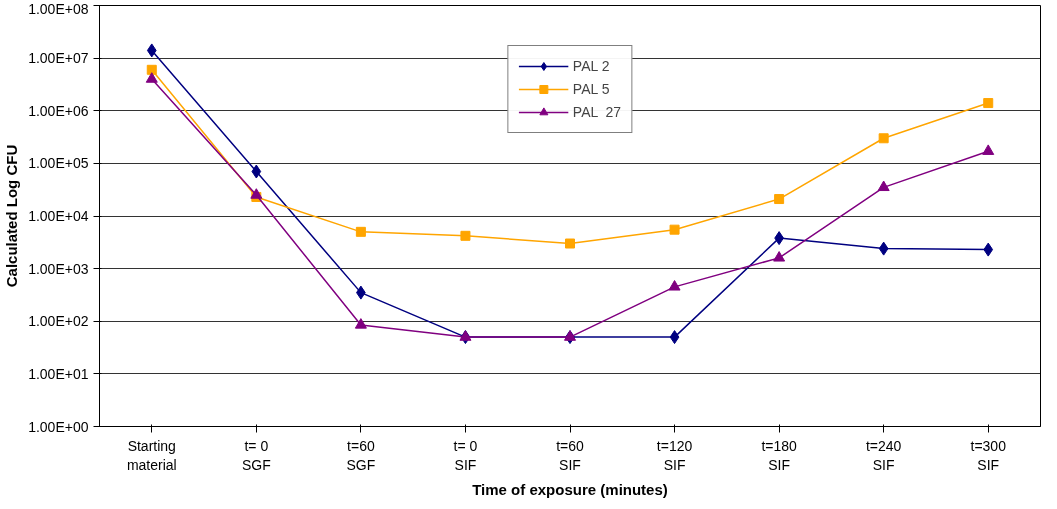 The height and width of the screenshot is (509, 1057). What do you see at coordinates (256, 455) in the screenshot?
I see `x-tick-label: t= 0 SGF` at bounding box center [256, 455].